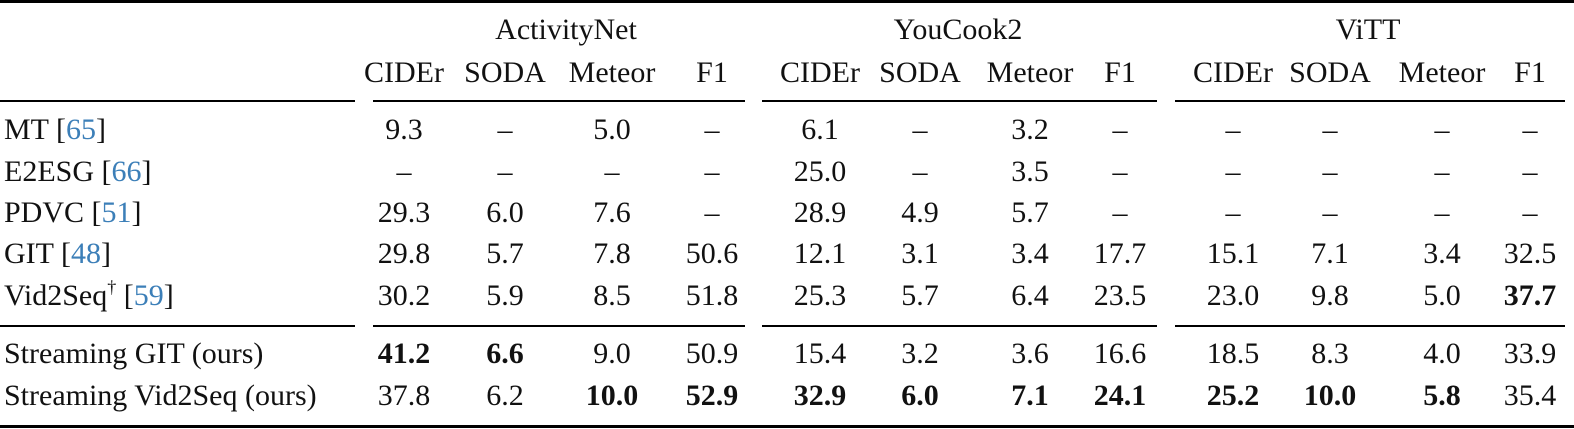  I want to click on method-name: Streaming Vid2Seq (ours), so click(160, 395).